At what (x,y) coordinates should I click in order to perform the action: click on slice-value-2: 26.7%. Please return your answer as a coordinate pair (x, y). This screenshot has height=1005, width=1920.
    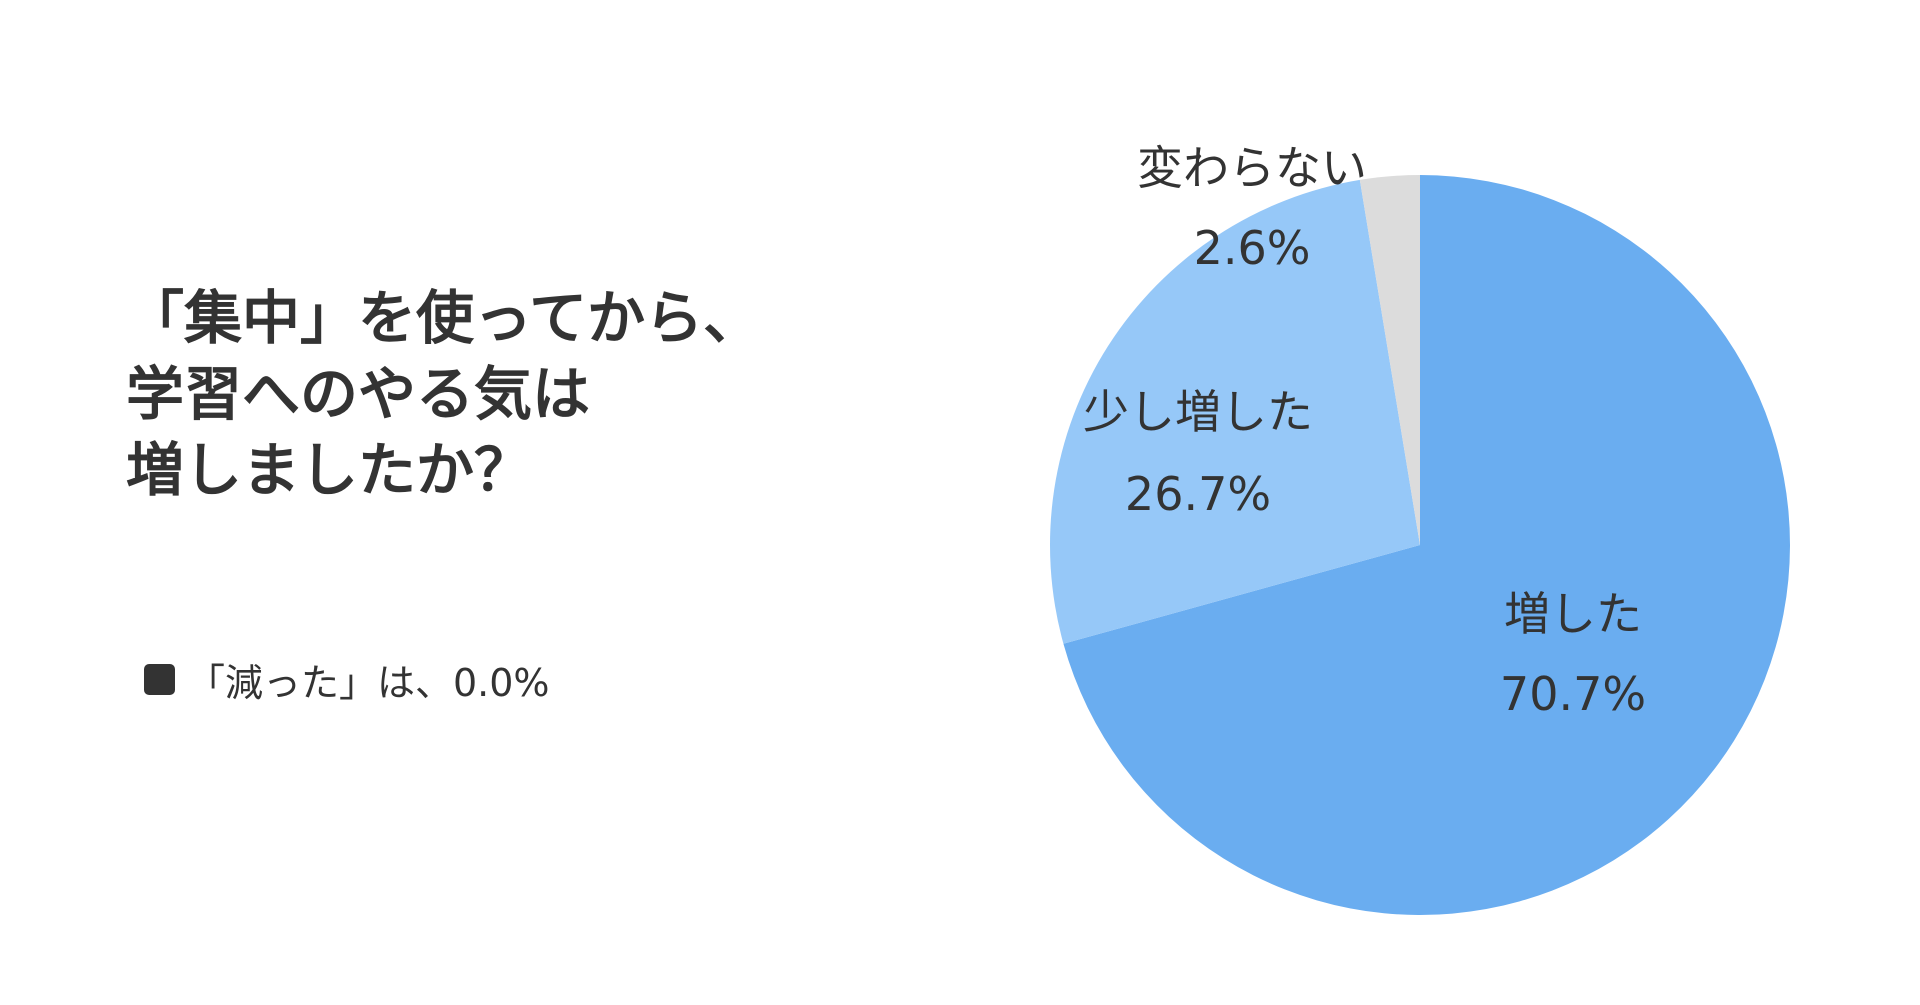
    Looking at the image, I should click on (1198, 494).